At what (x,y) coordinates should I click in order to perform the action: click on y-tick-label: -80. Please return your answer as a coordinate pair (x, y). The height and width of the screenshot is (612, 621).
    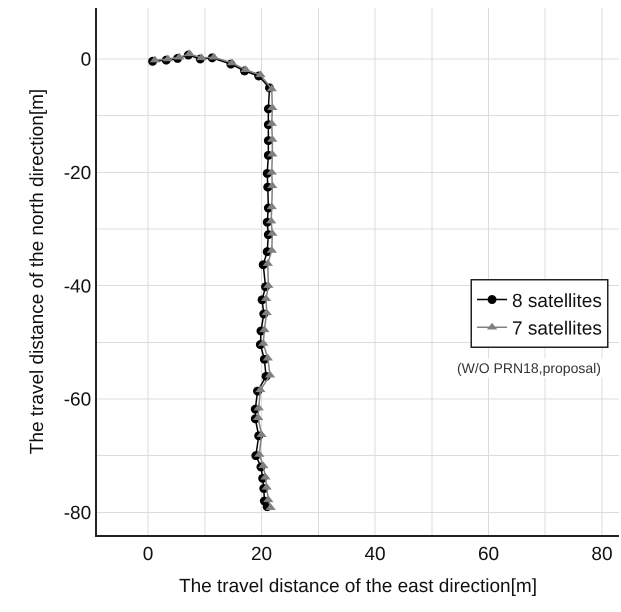
    Looking at the image, I should click on (78, 513).